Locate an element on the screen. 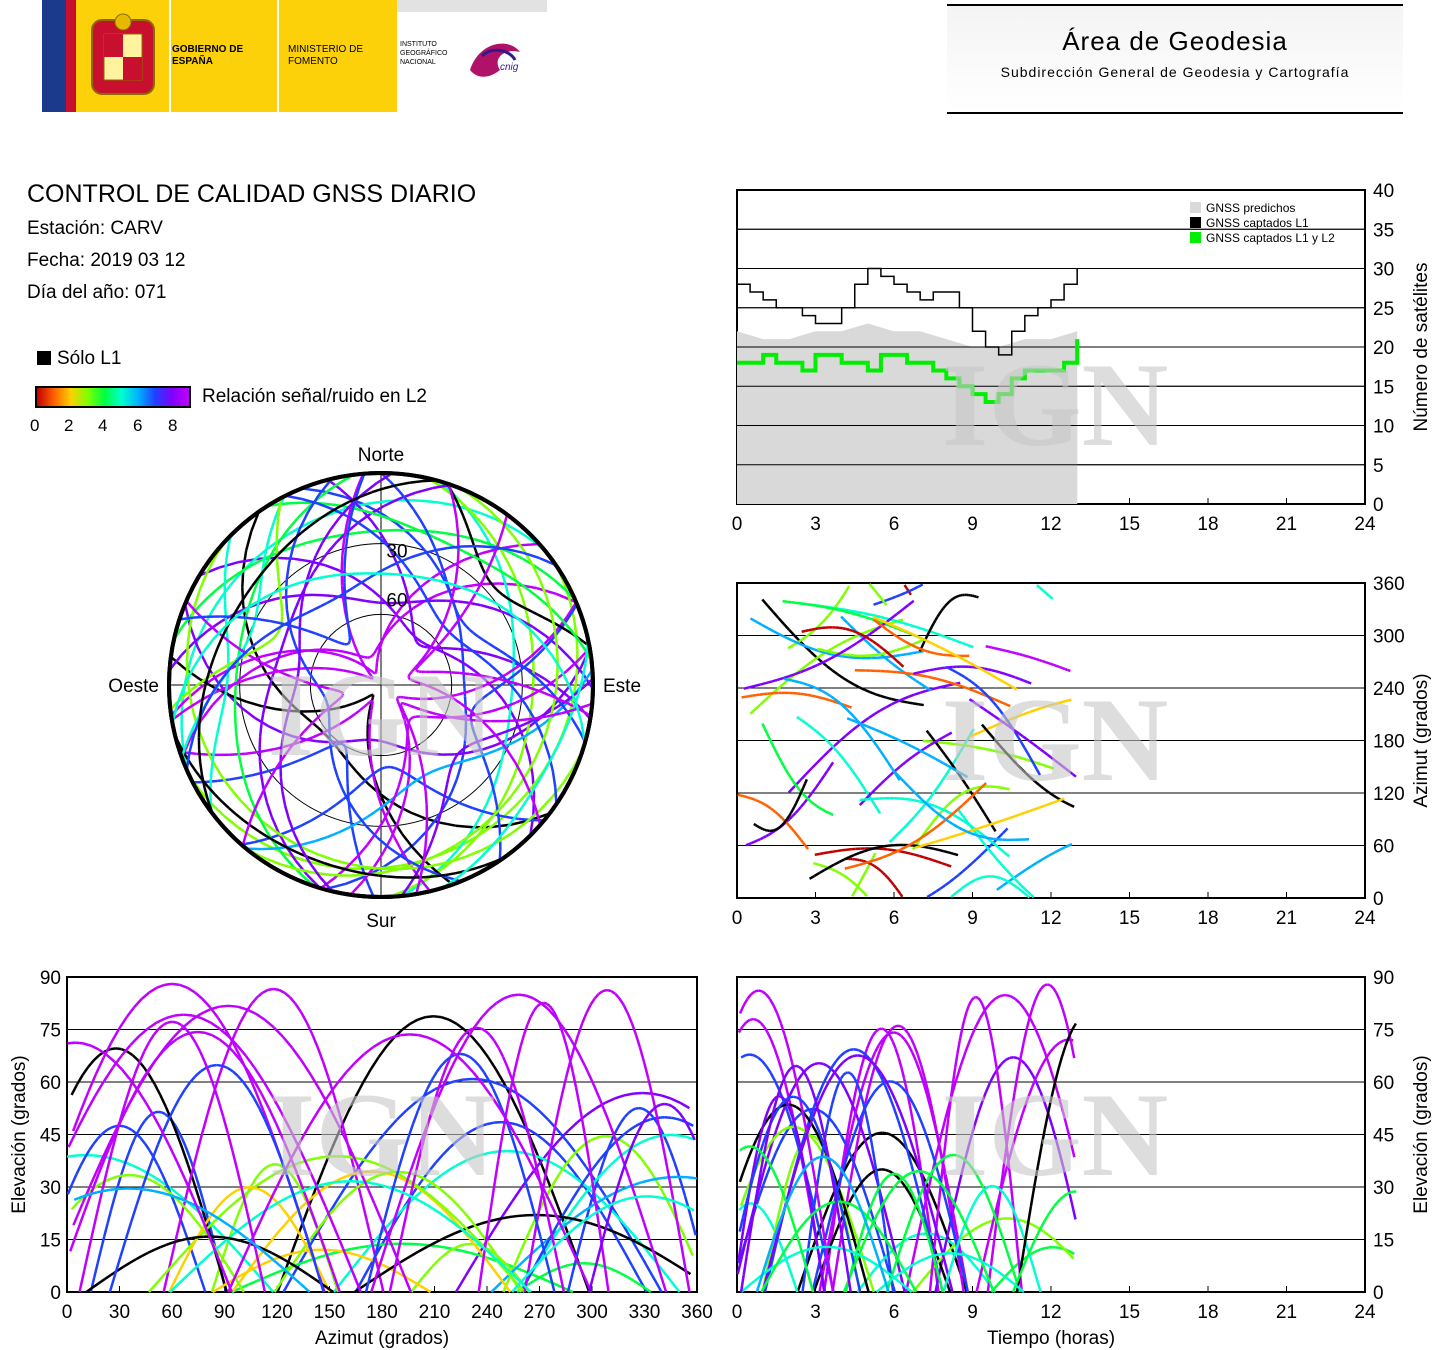 The image size is (1445, 1350). legend-l1-only: Sólo L1 is located at coordinates (79, 359).